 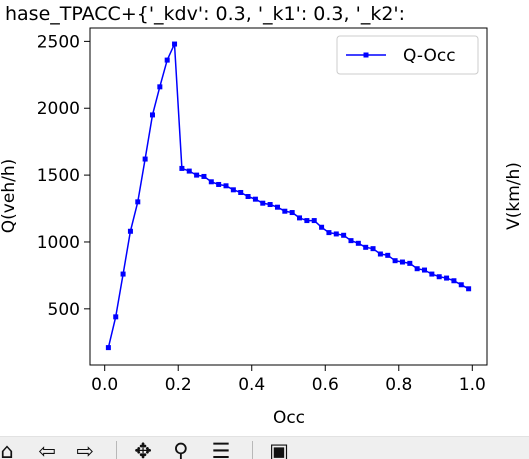 What do you see at coordinates (181, 449) in the screenshot?
I see `zoom-icon: ⚲` at bounding box center [181, 449].